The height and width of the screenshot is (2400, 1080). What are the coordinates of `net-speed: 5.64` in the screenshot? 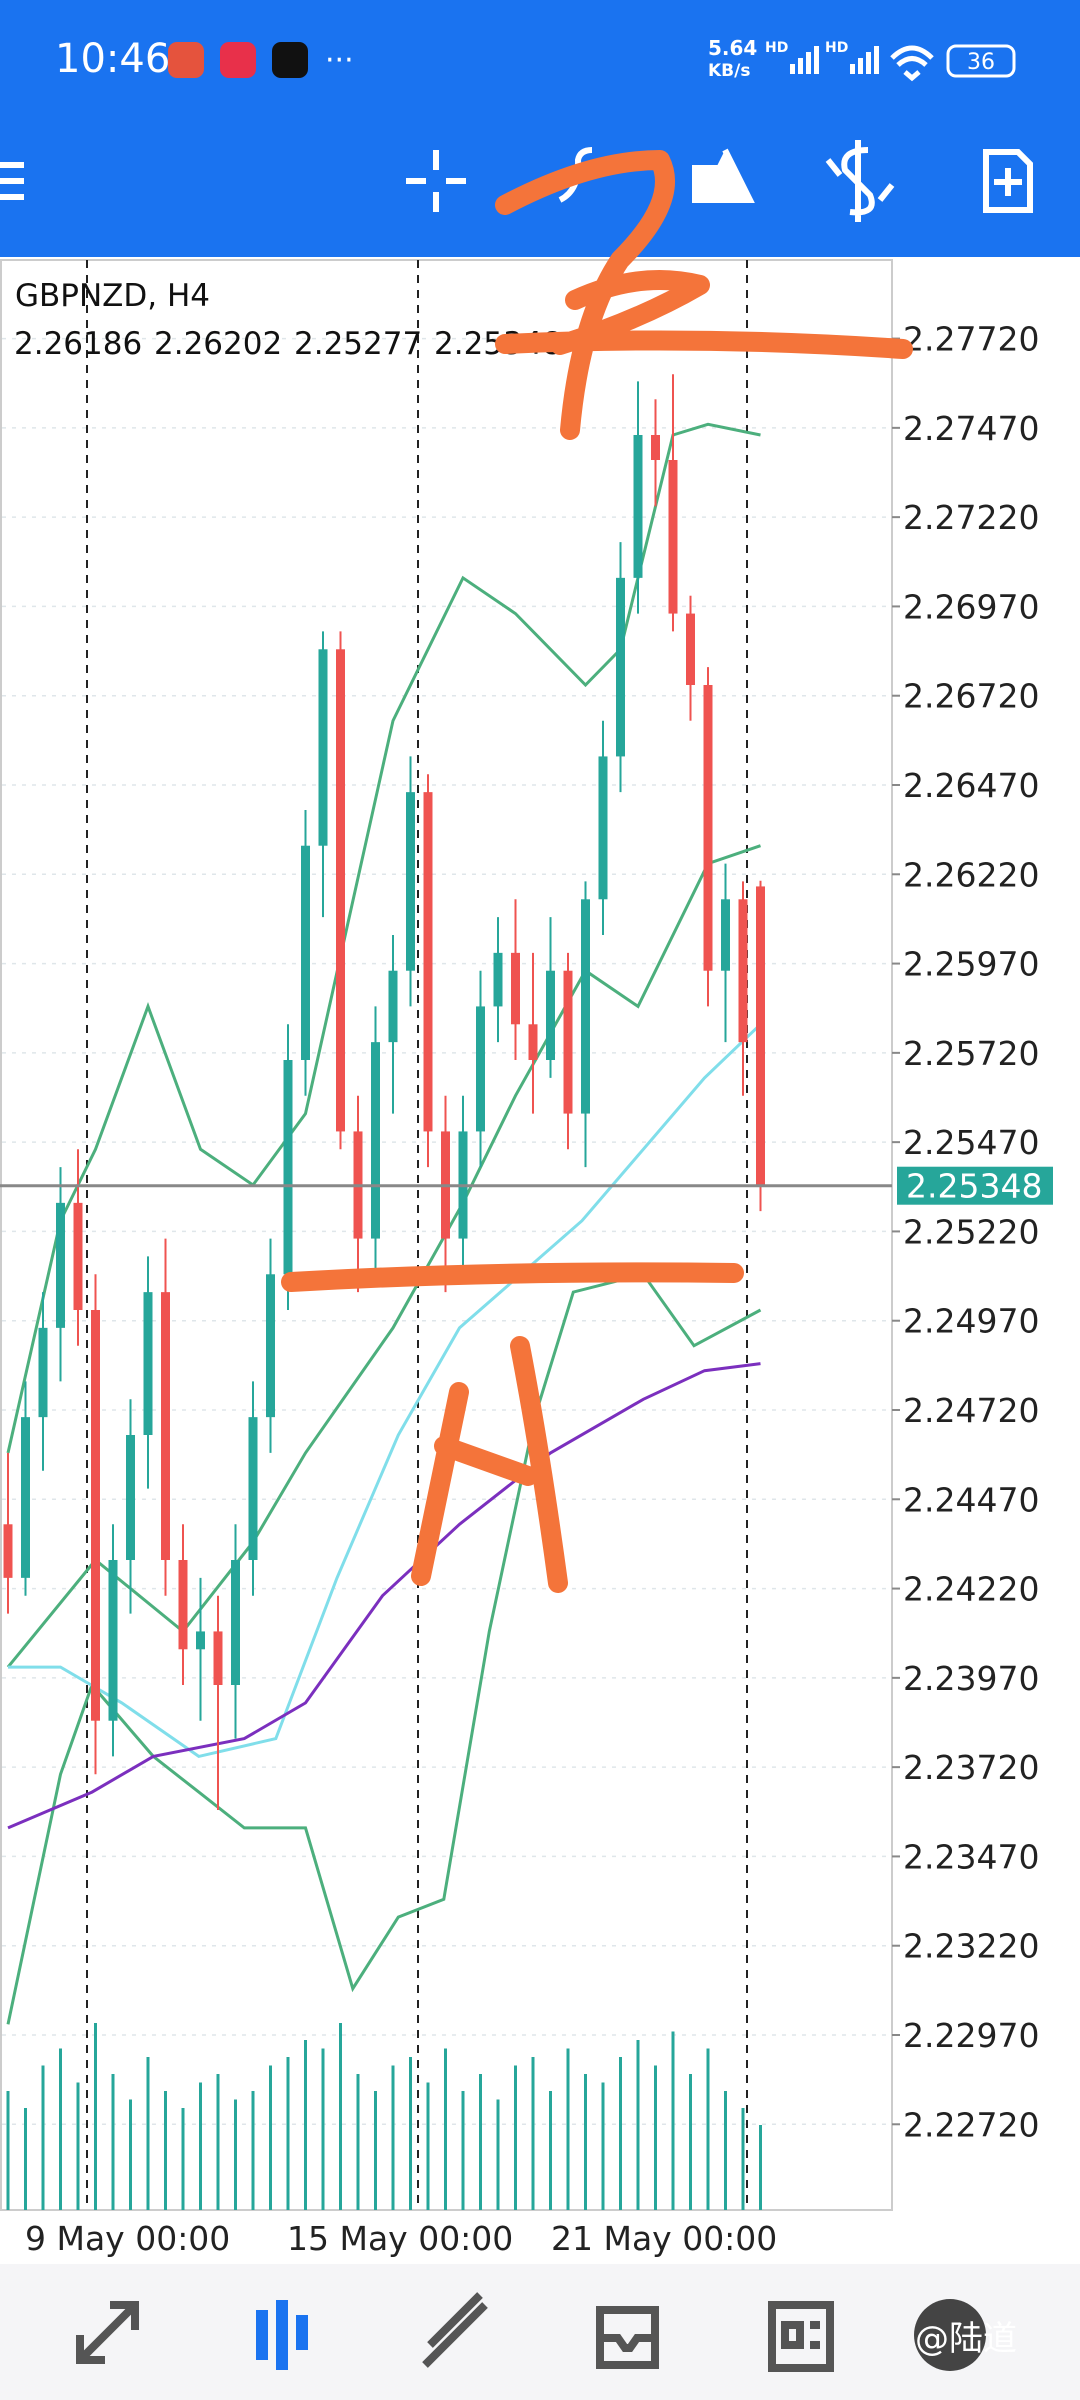 It's located at (732, 48).